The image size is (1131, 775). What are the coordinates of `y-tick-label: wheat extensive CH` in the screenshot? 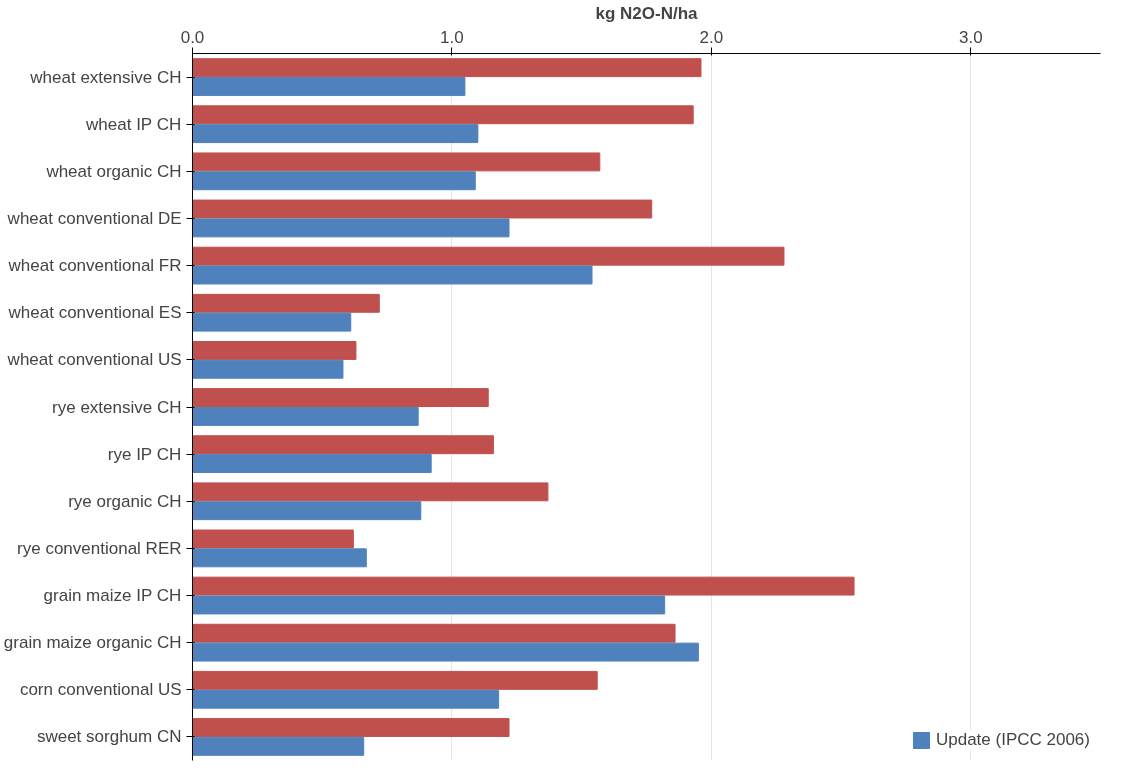 It's located at (105, 77).